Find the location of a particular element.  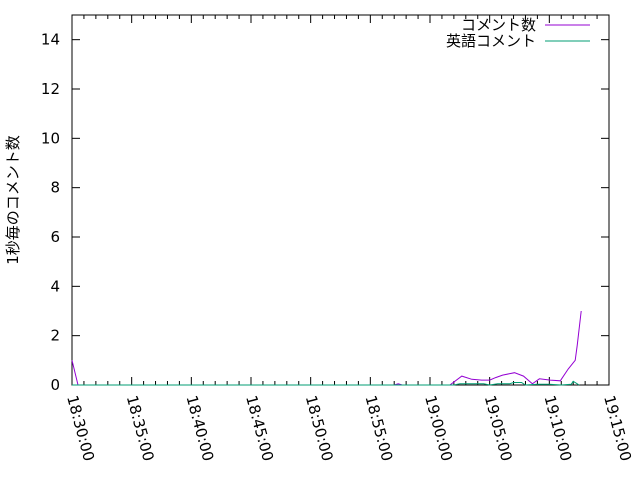

y-tick-label: 10 is located at coordinates (50, 138).